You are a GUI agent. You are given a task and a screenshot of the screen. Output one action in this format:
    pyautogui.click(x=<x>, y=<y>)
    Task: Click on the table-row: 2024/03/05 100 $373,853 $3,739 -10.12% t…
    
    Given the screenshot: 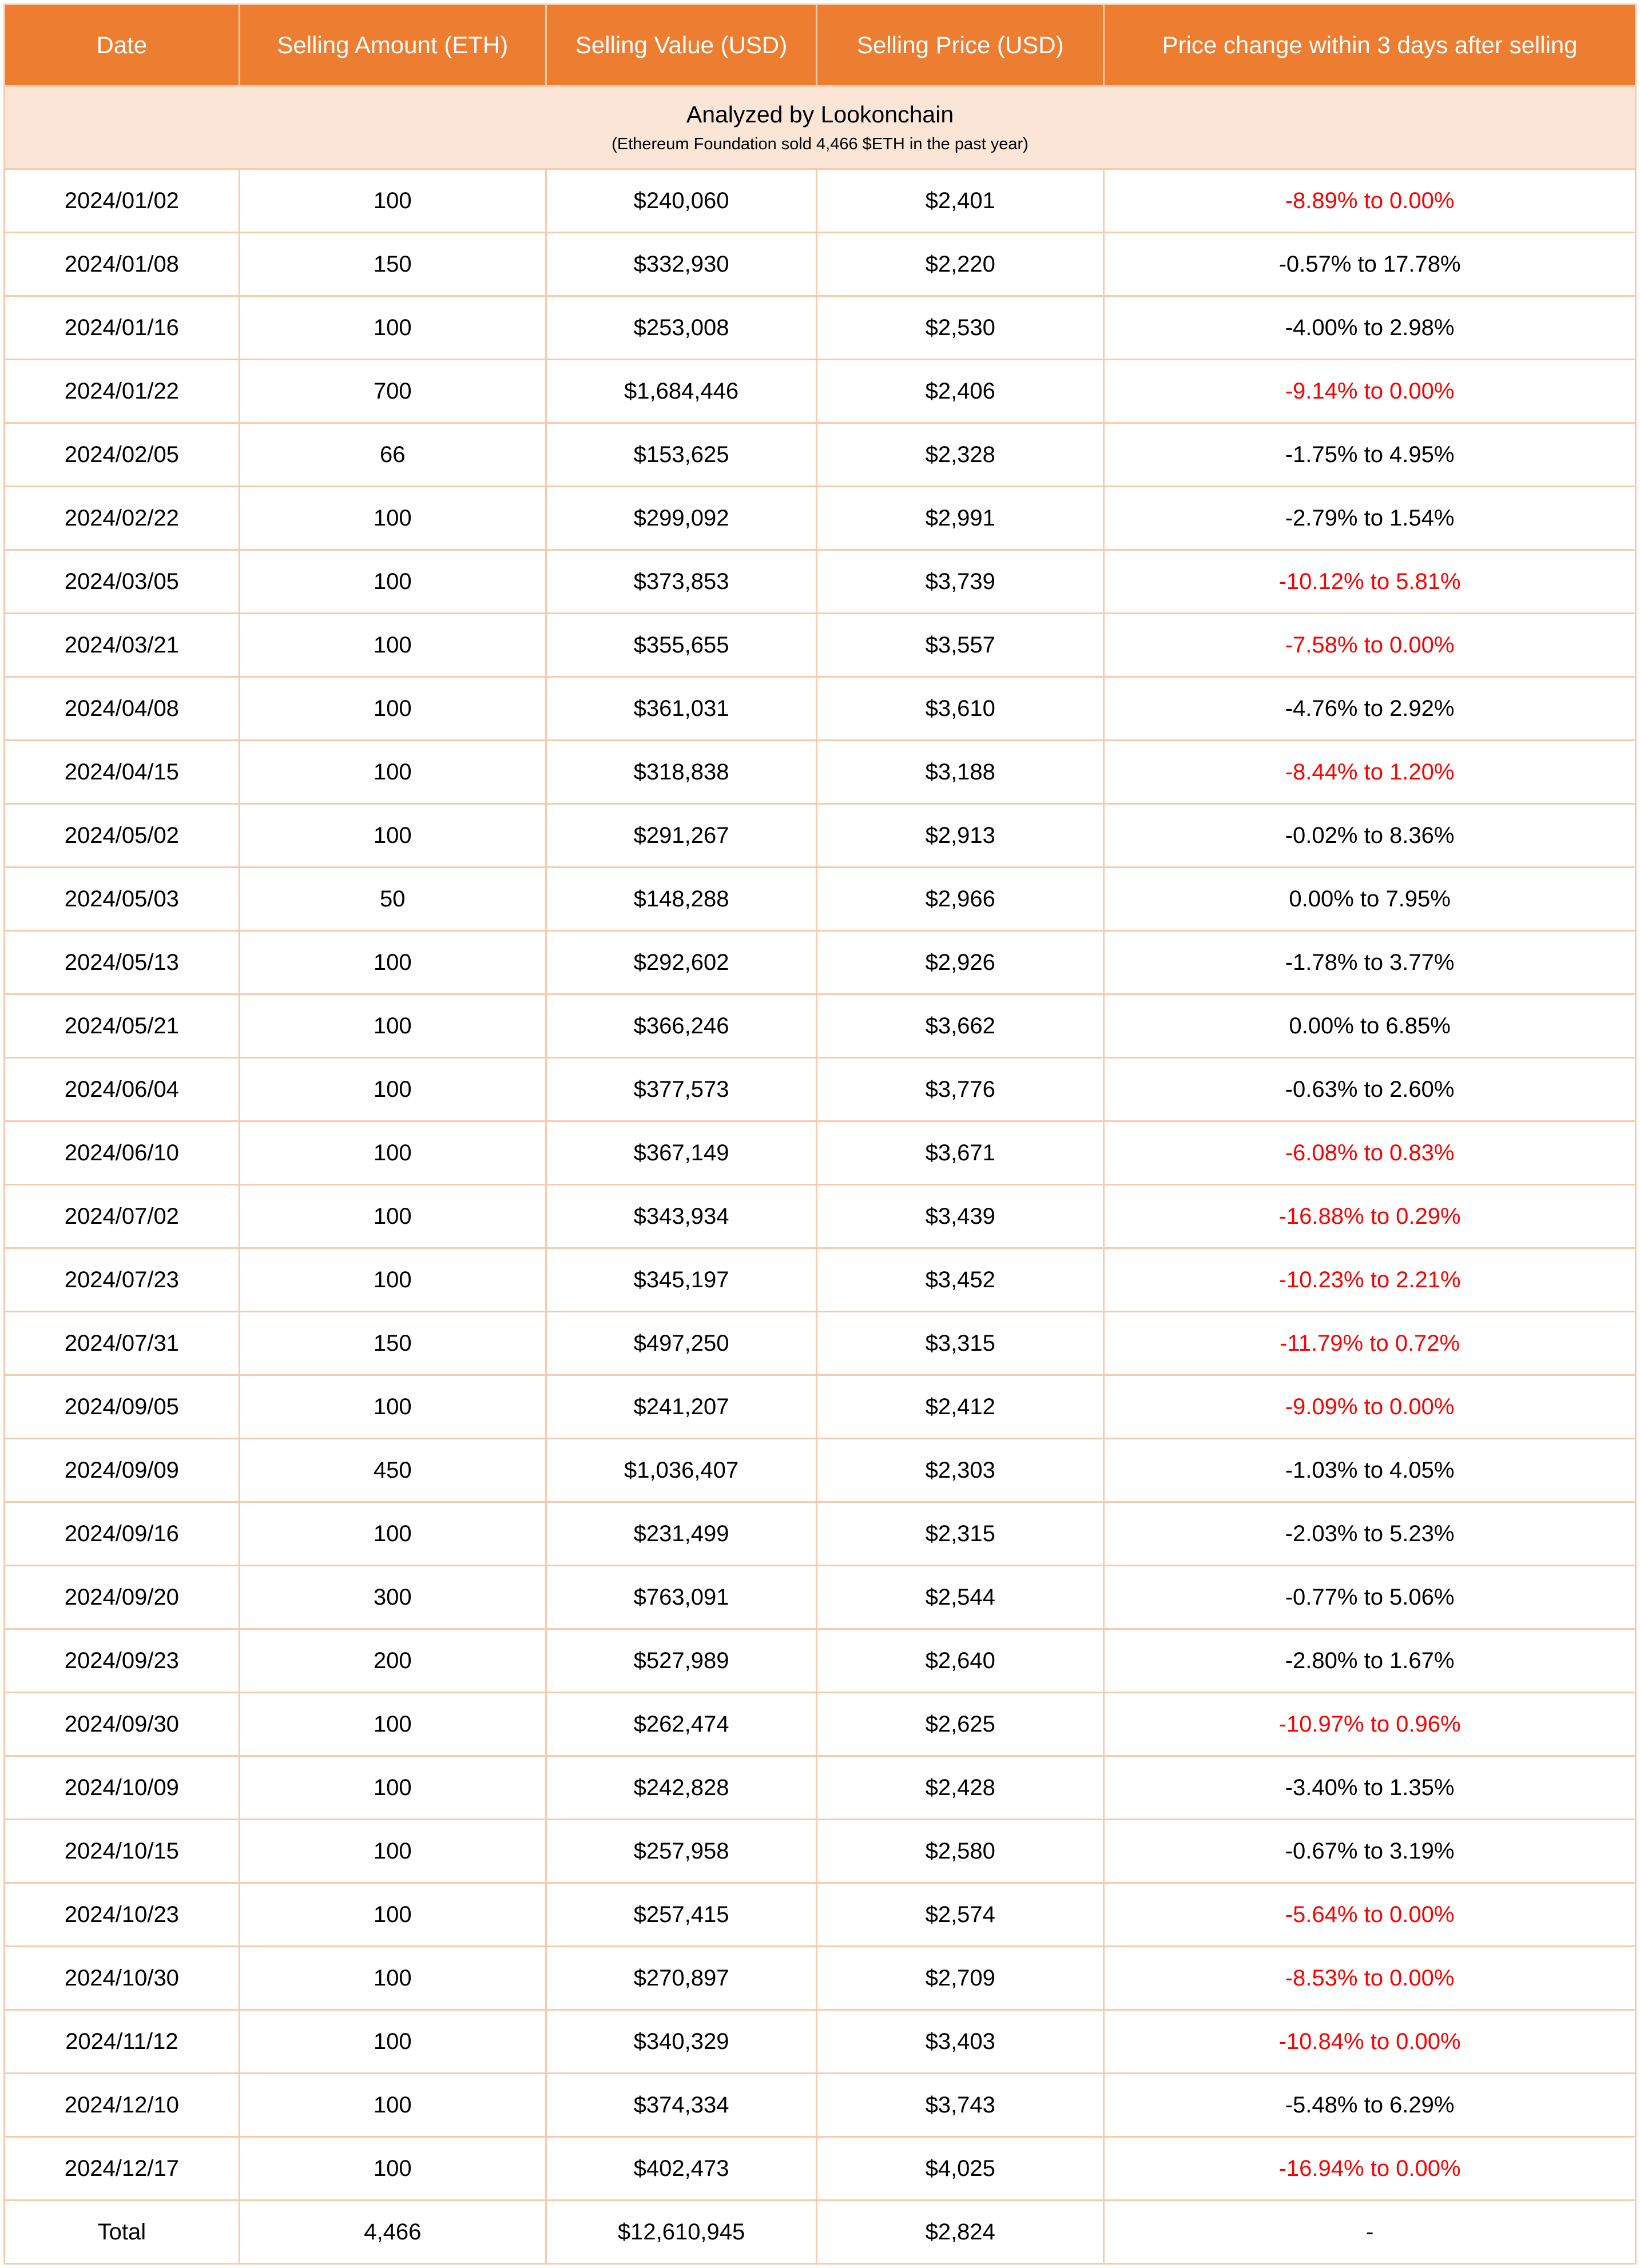 What is the action you would take?
    pyautogui.click(x=820, y=581)
    